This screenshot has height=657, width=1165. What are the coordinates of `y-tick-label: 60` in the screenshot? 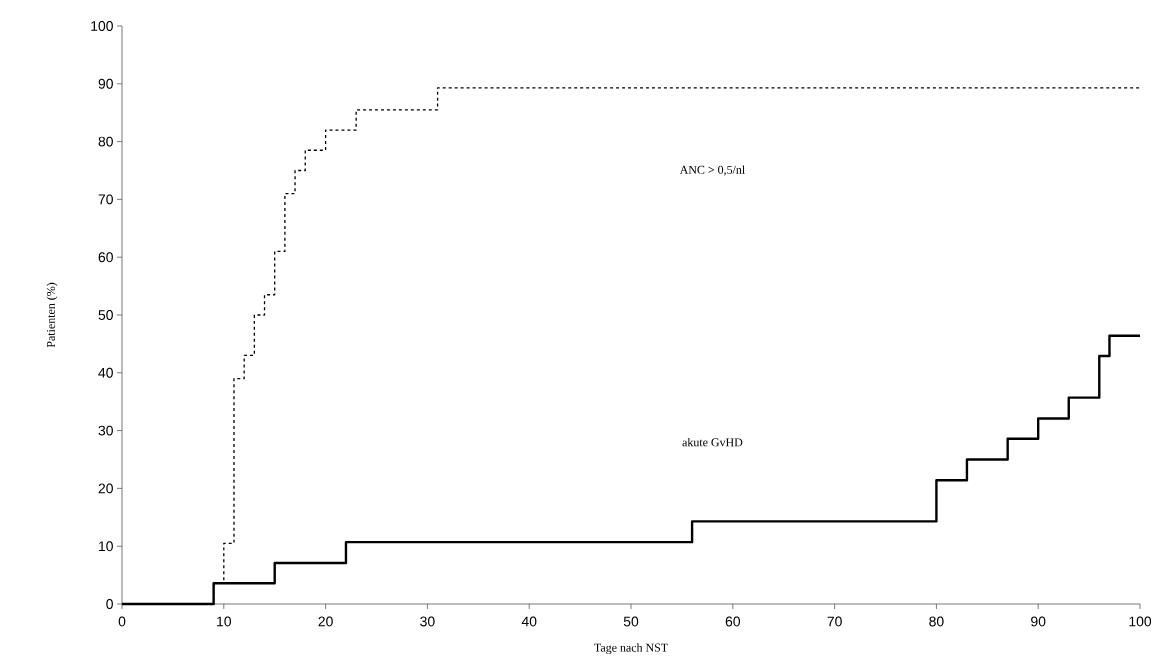 It's located at (105, 257).